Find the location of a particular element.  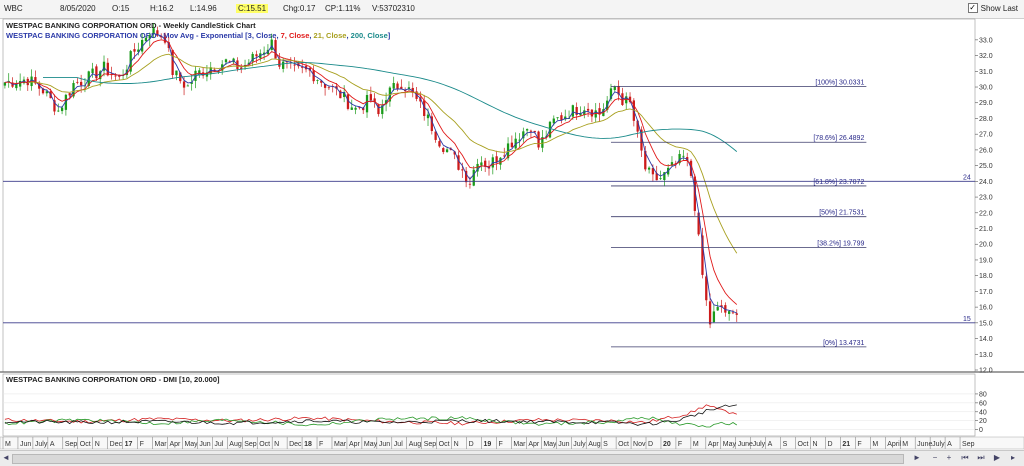

x-tick-label: Dec is located at coordinates (295, 444).